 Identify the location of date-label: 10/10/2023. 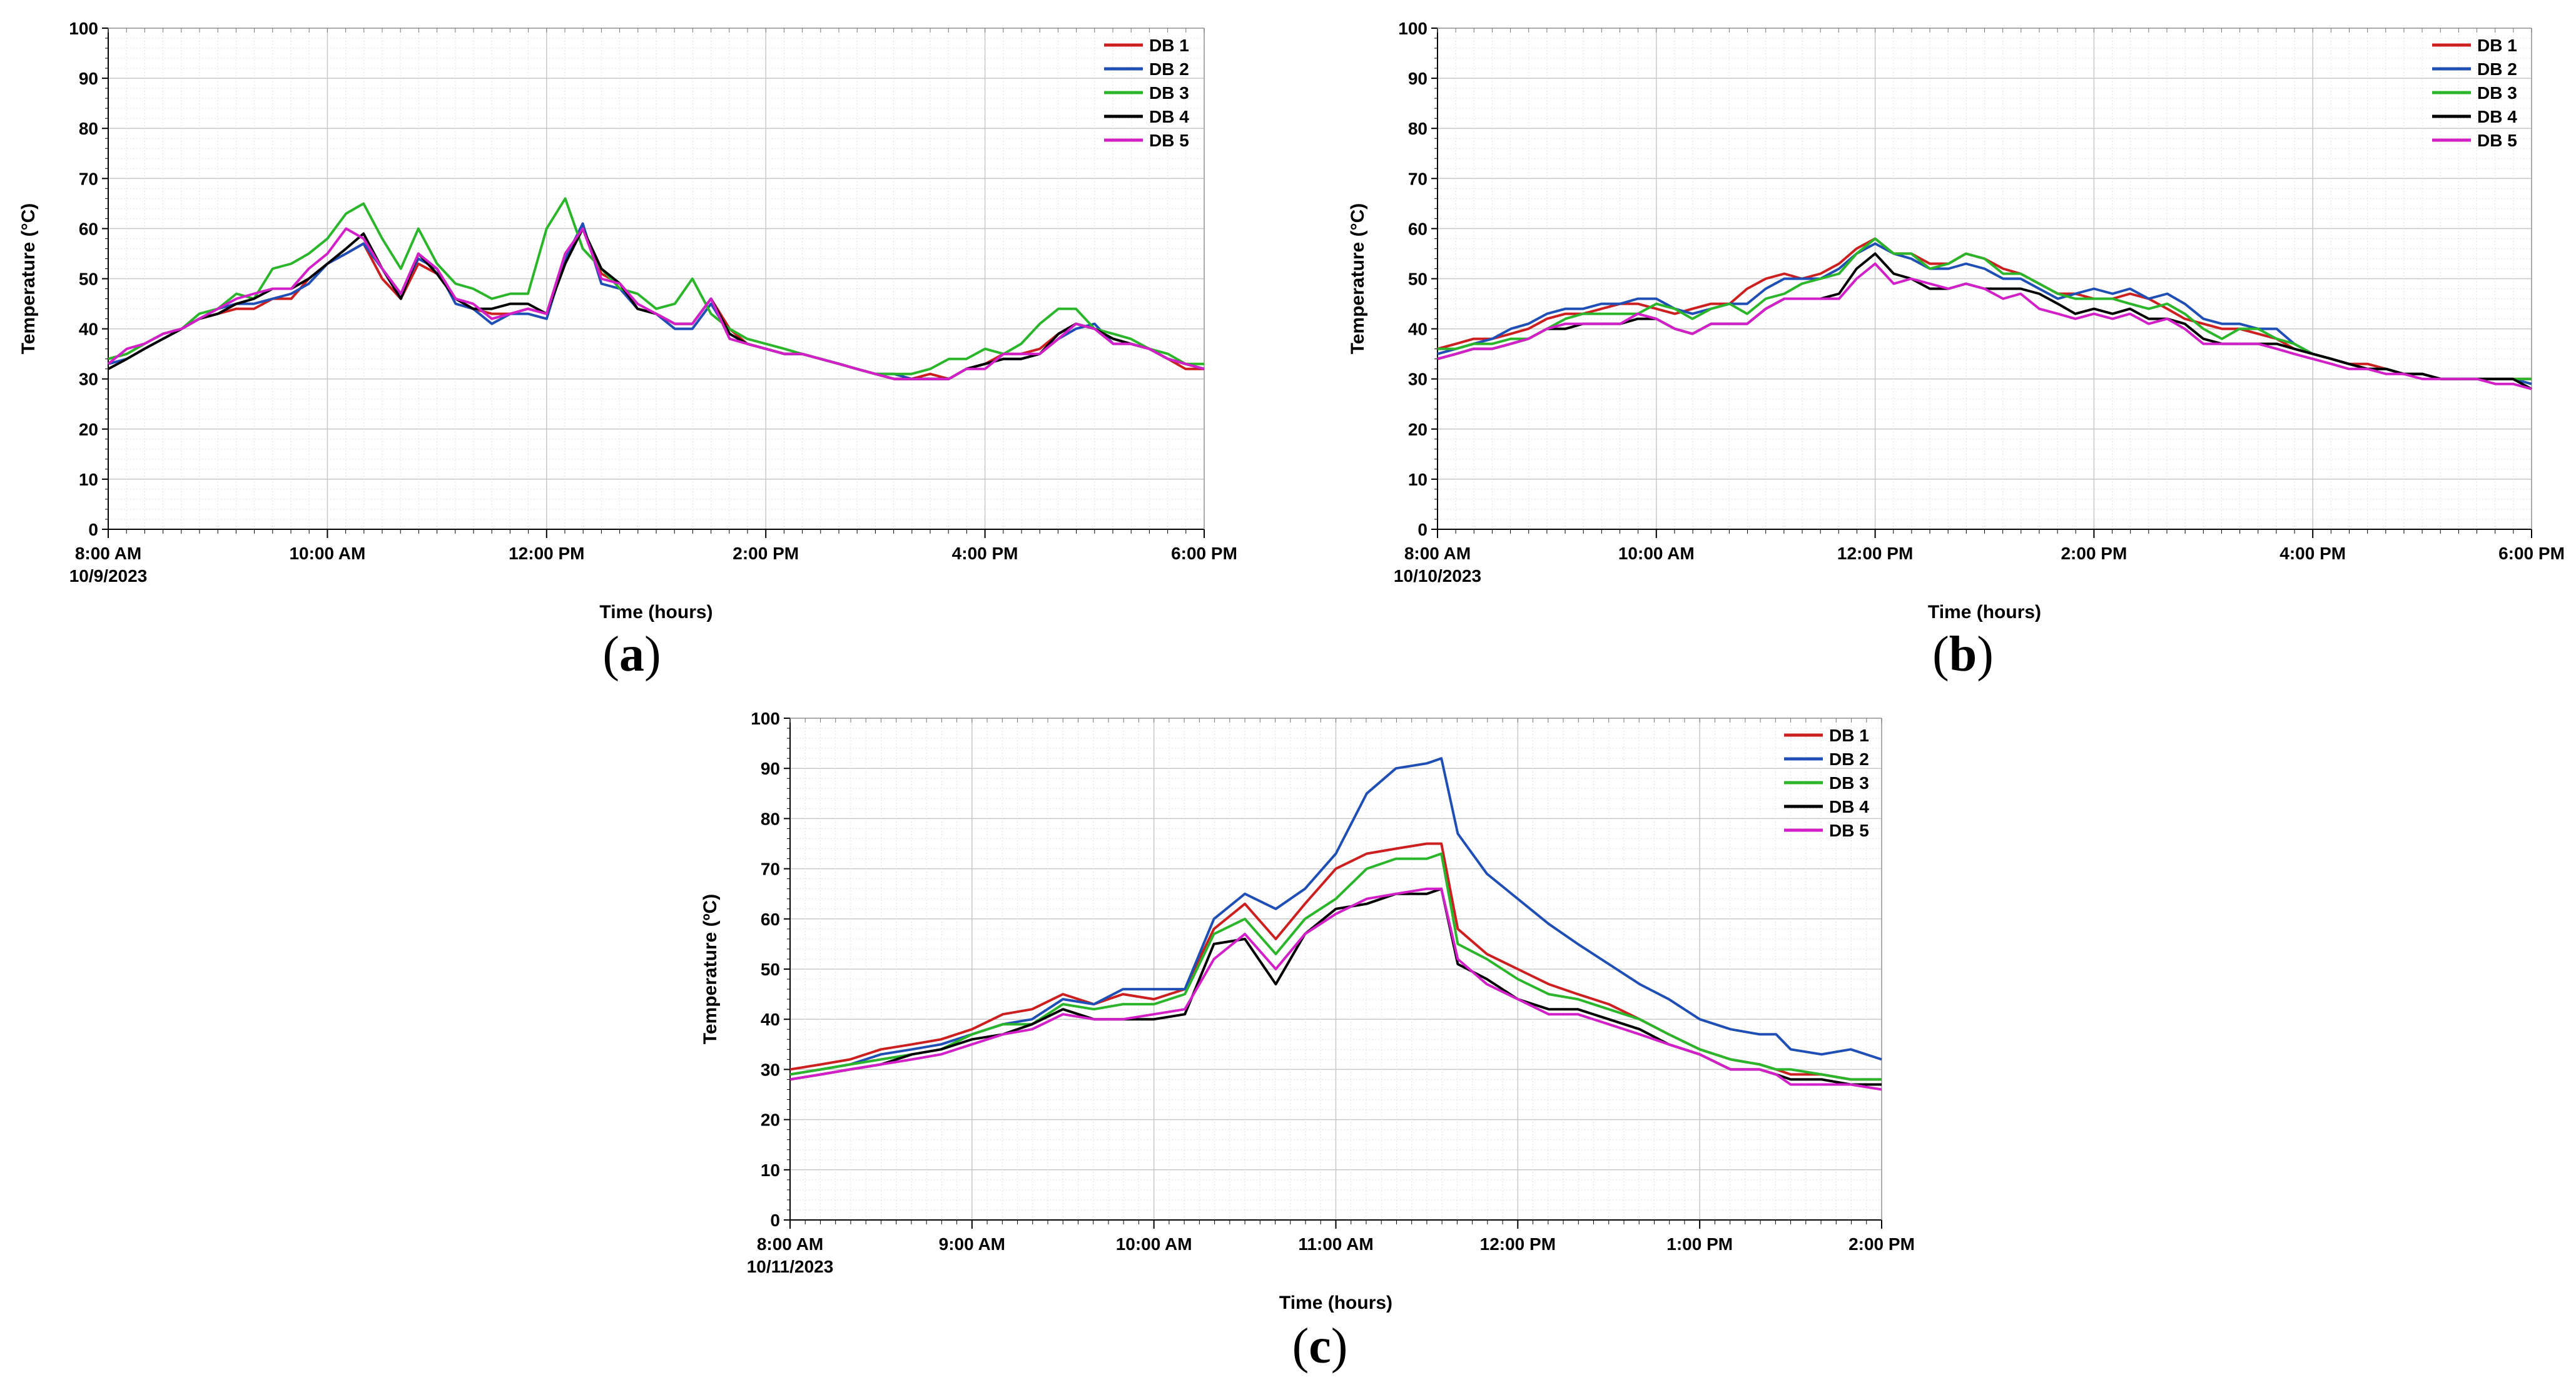
(1438, 576).